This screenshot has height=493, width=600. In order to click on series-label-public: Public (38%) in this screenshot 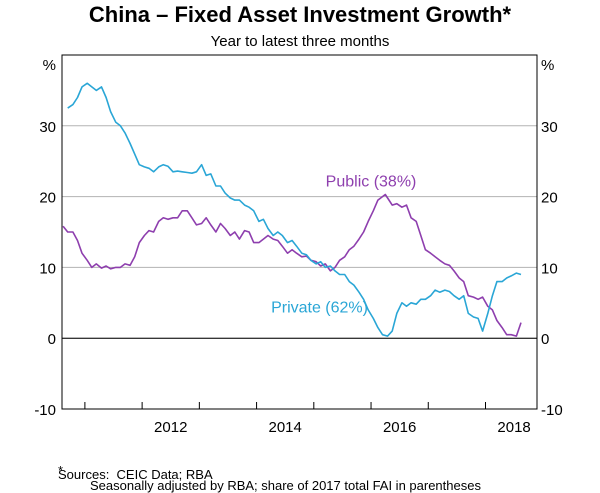, I will do `click(371, 181)`.